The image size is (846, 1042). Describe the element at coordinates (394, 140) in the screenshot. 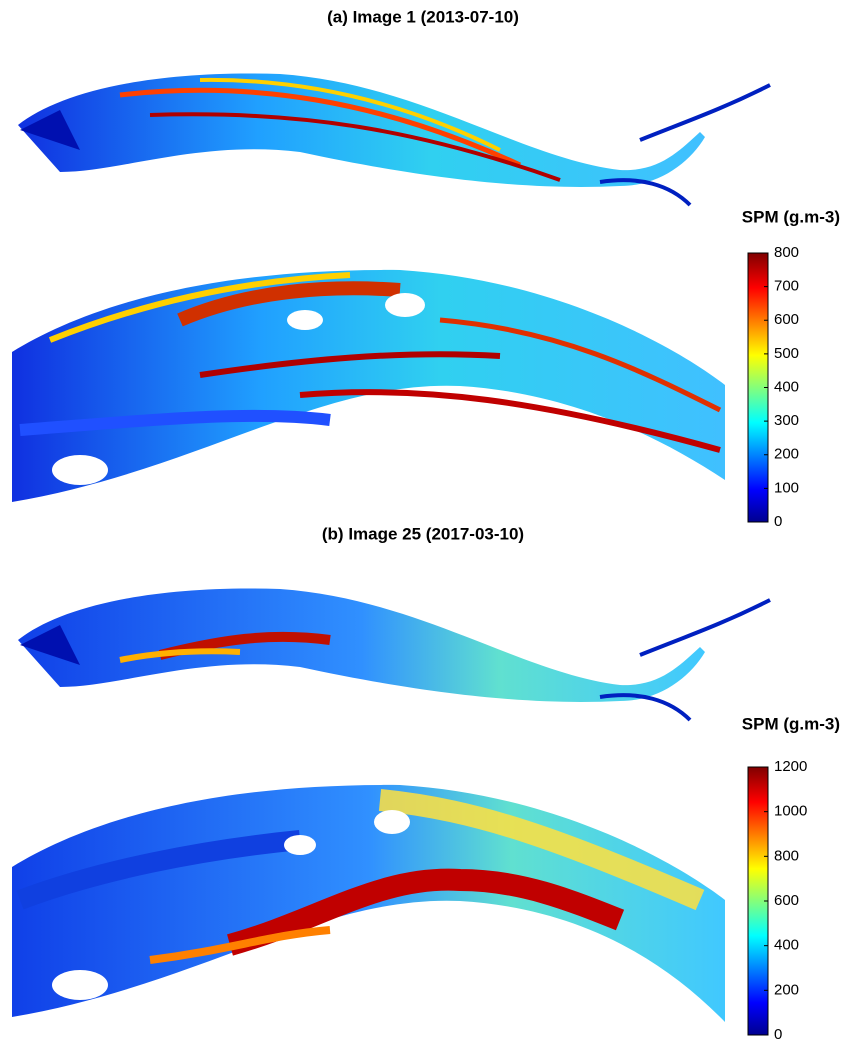

I see `map-overview-a` at that location.